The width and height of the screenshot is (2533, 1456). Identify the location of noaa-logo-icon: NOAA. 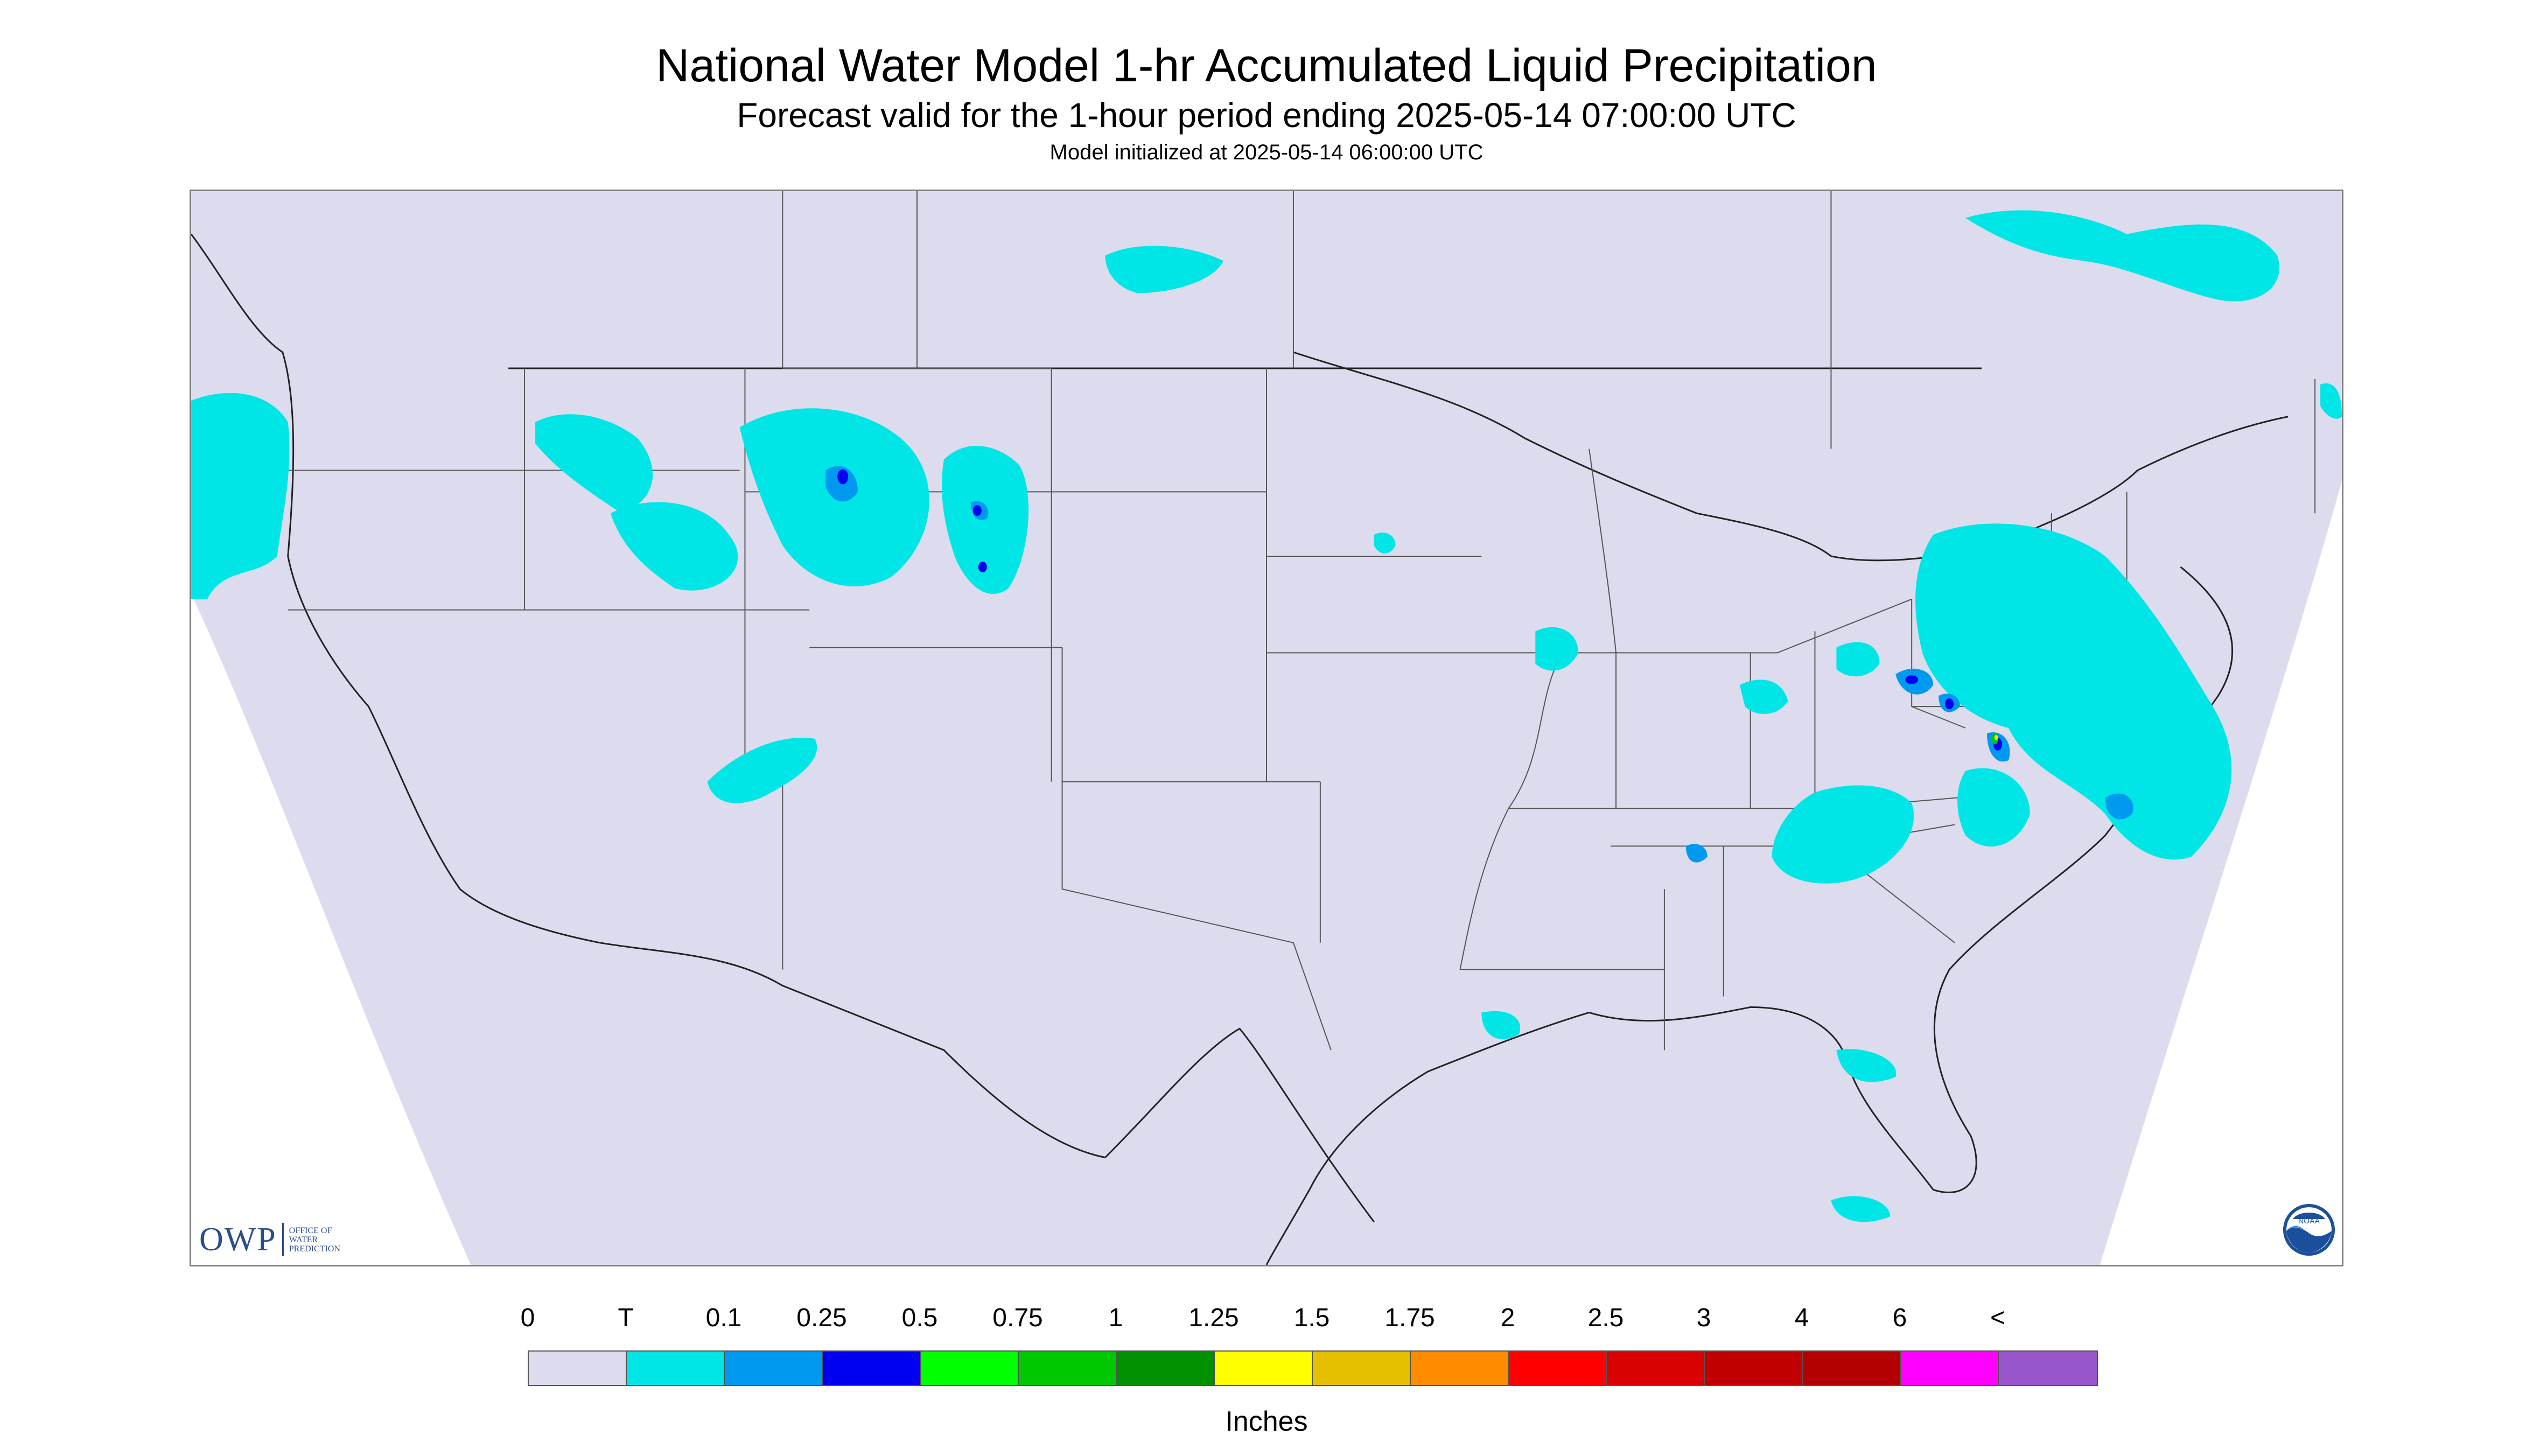
(2309, 1230).